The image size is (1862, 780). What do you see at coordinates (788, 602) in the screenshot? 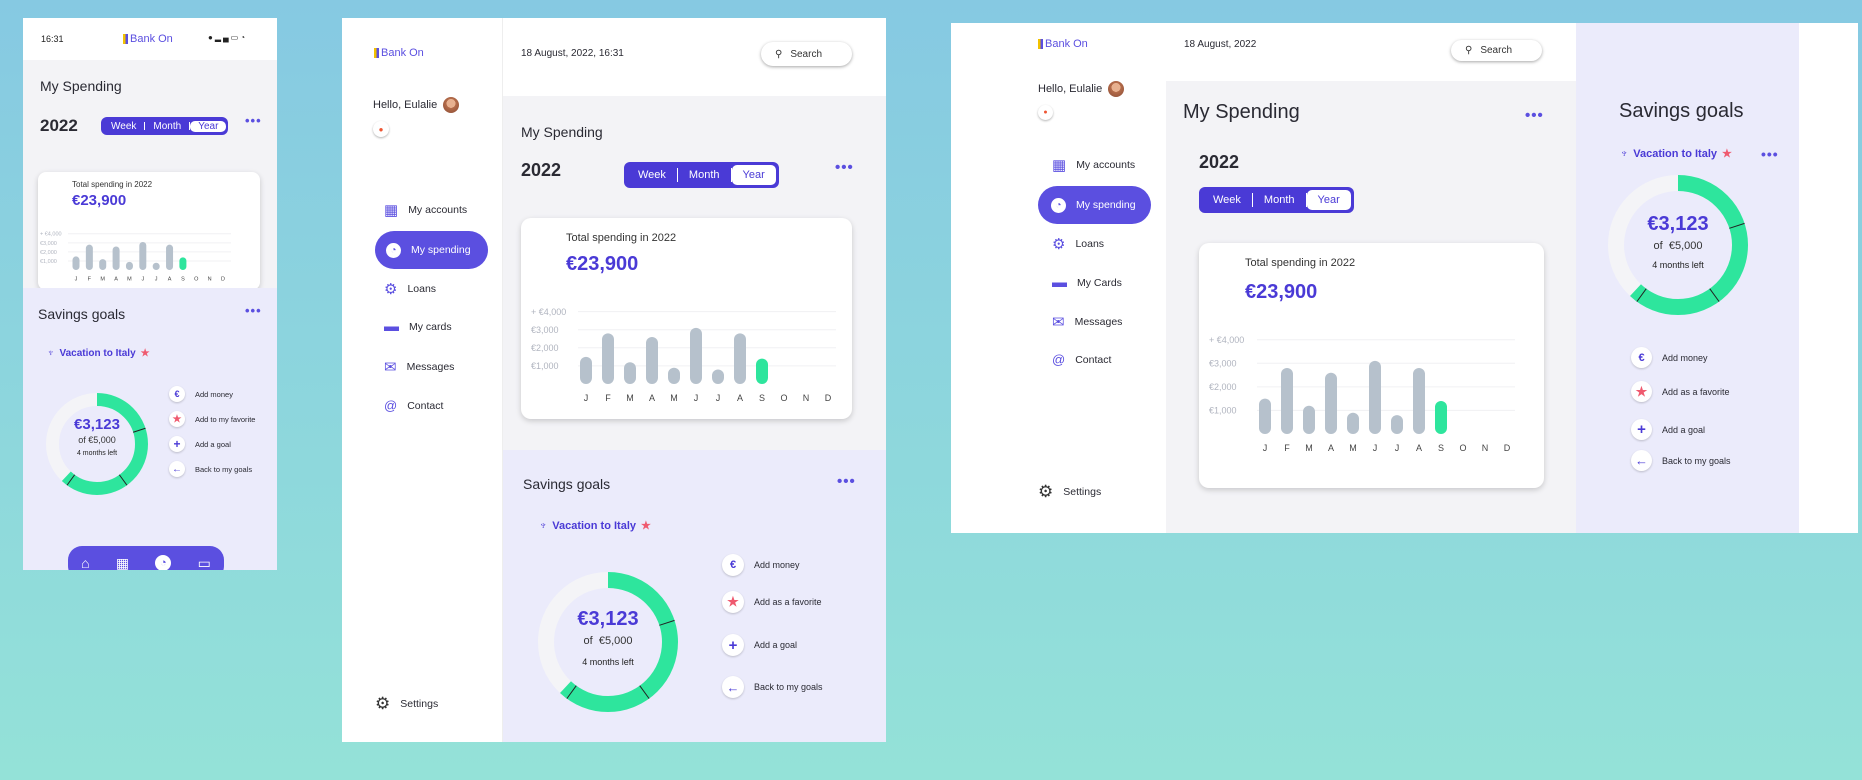
I see `action-label: Add as a favorite` at bounding box center [788, 602].